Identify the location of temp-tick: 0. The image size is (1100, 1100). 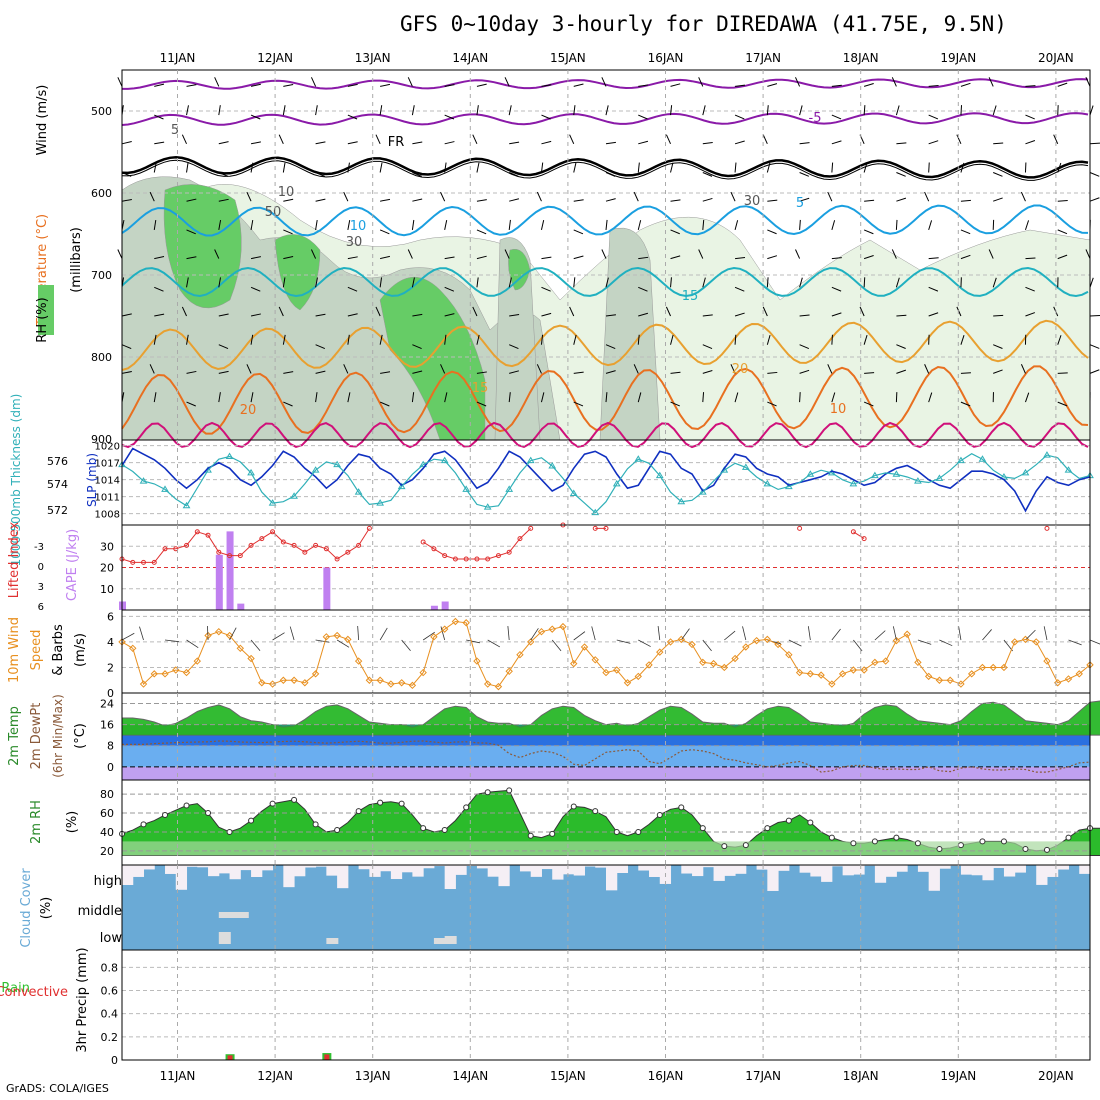
(110, 767).